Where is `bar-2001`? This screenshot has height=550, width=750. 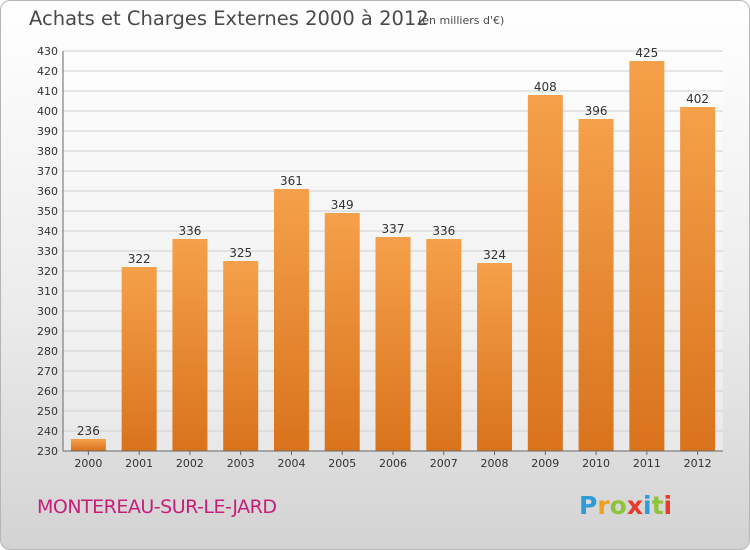
bar-2001 is located at coordinates (139, 359).